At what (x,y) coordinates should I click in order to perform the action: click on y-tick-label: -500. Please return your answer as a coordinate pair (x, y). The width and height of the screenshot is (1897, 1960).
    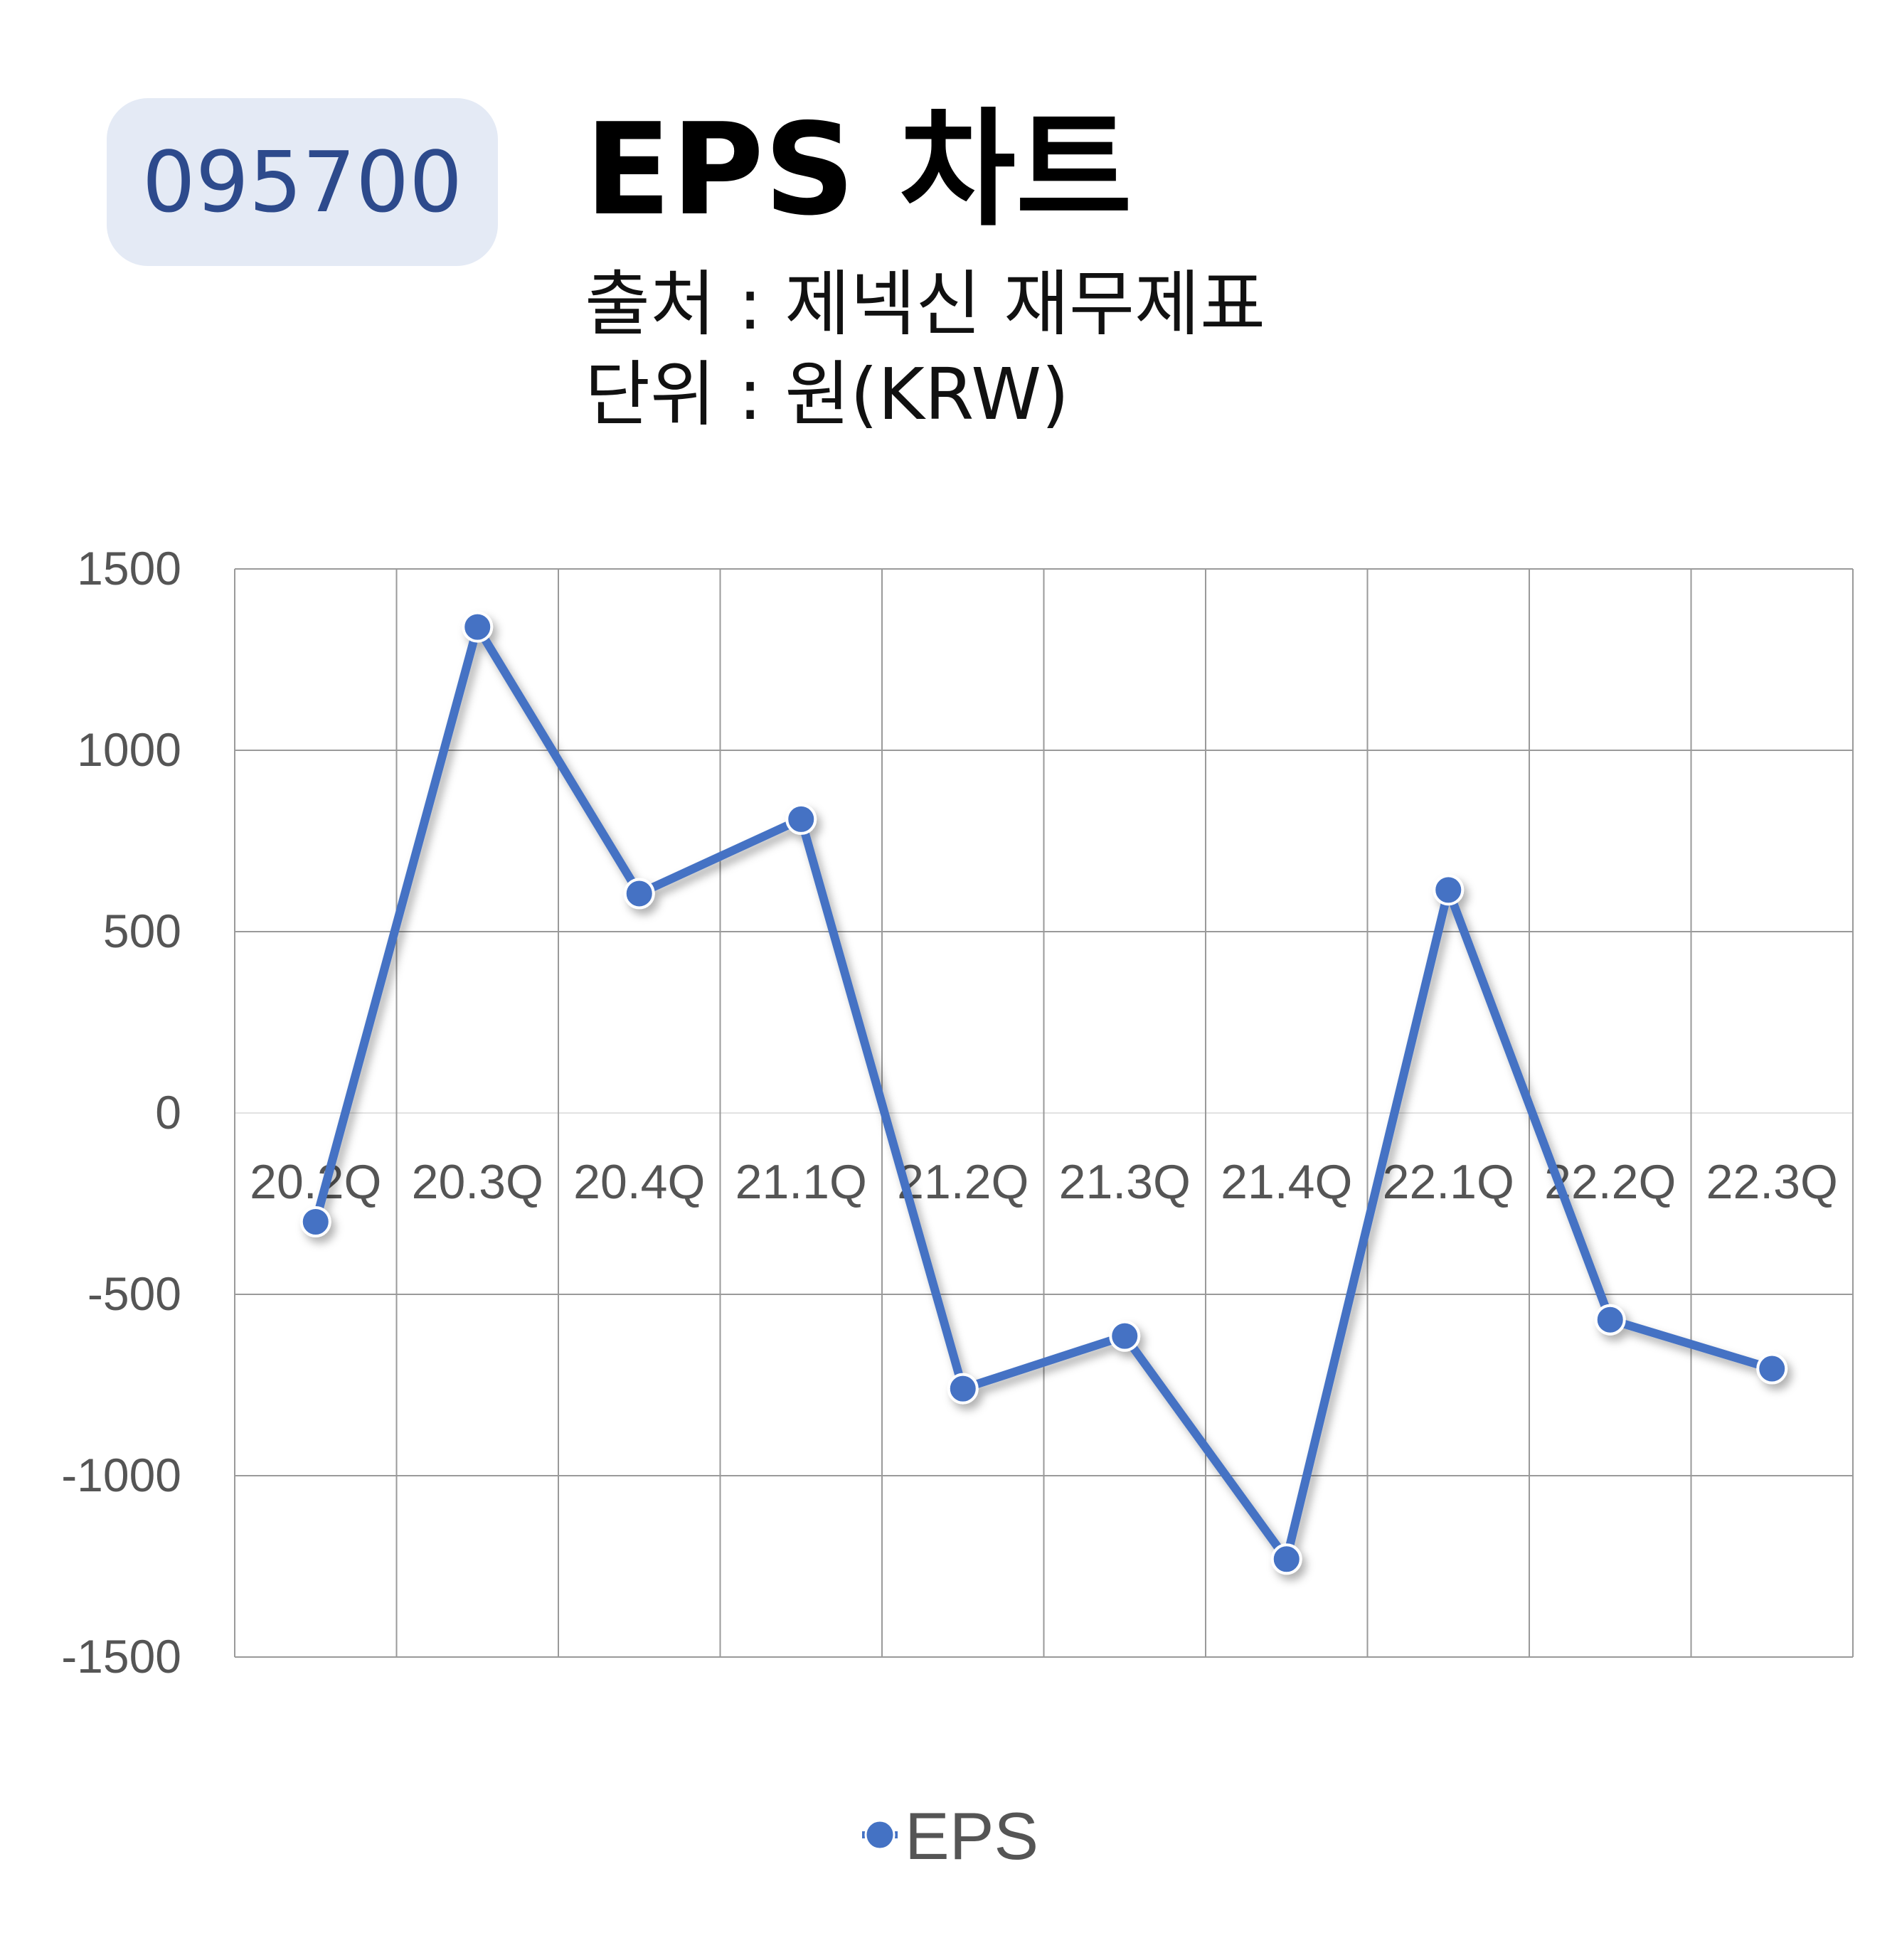
    Looking at the image, I should click on (134, 1293).